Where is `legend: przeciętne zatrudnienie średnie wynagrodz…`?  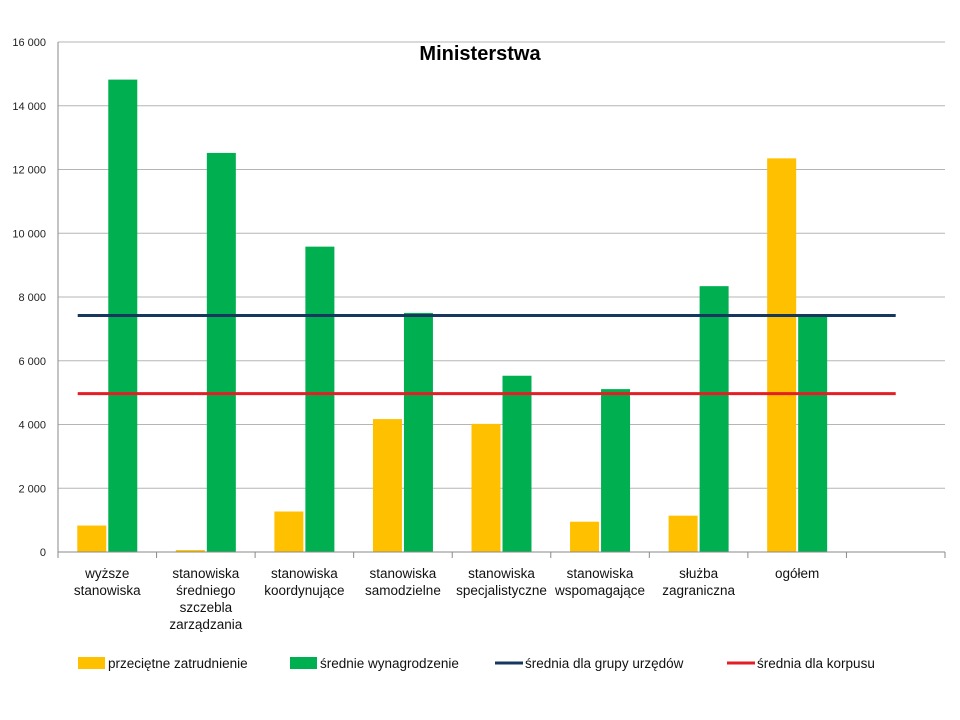
legend: przeciętne zatrudnienie średnie wynagrodz… is located at coordinates (476, 663).